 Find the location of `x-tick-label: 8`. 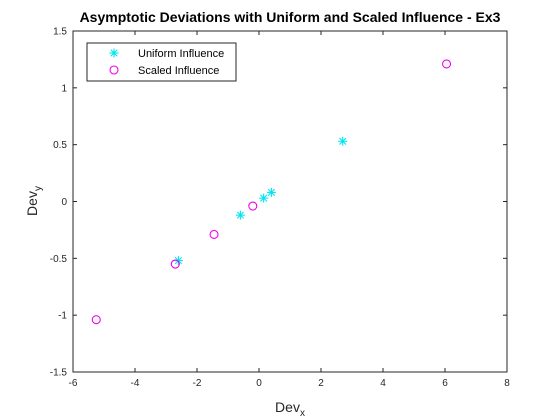

x-tick-label: 8 is located at coordinates (507, 383).